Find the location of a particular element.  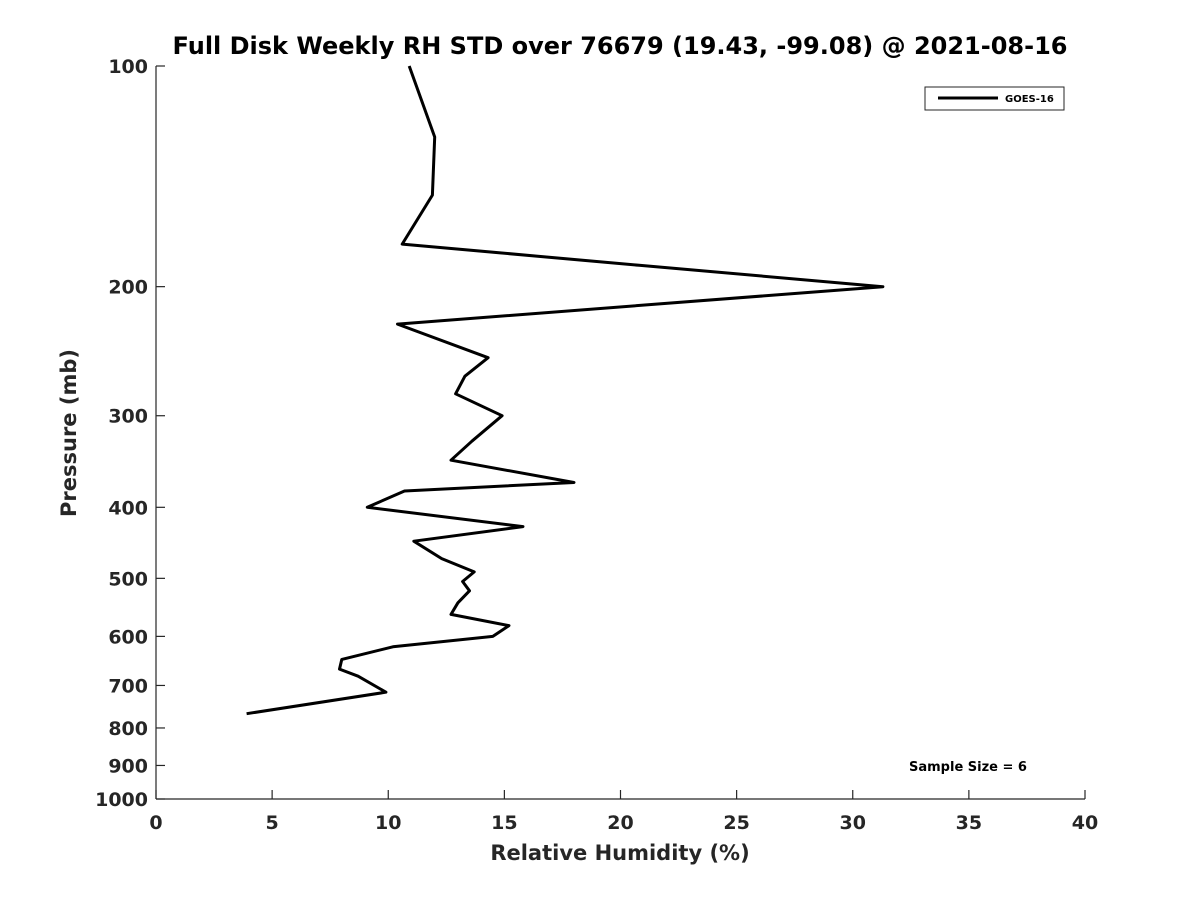

x-ticks: 0 5 10 15 20 25 30 35 40 is located at coordinates (623, 812).